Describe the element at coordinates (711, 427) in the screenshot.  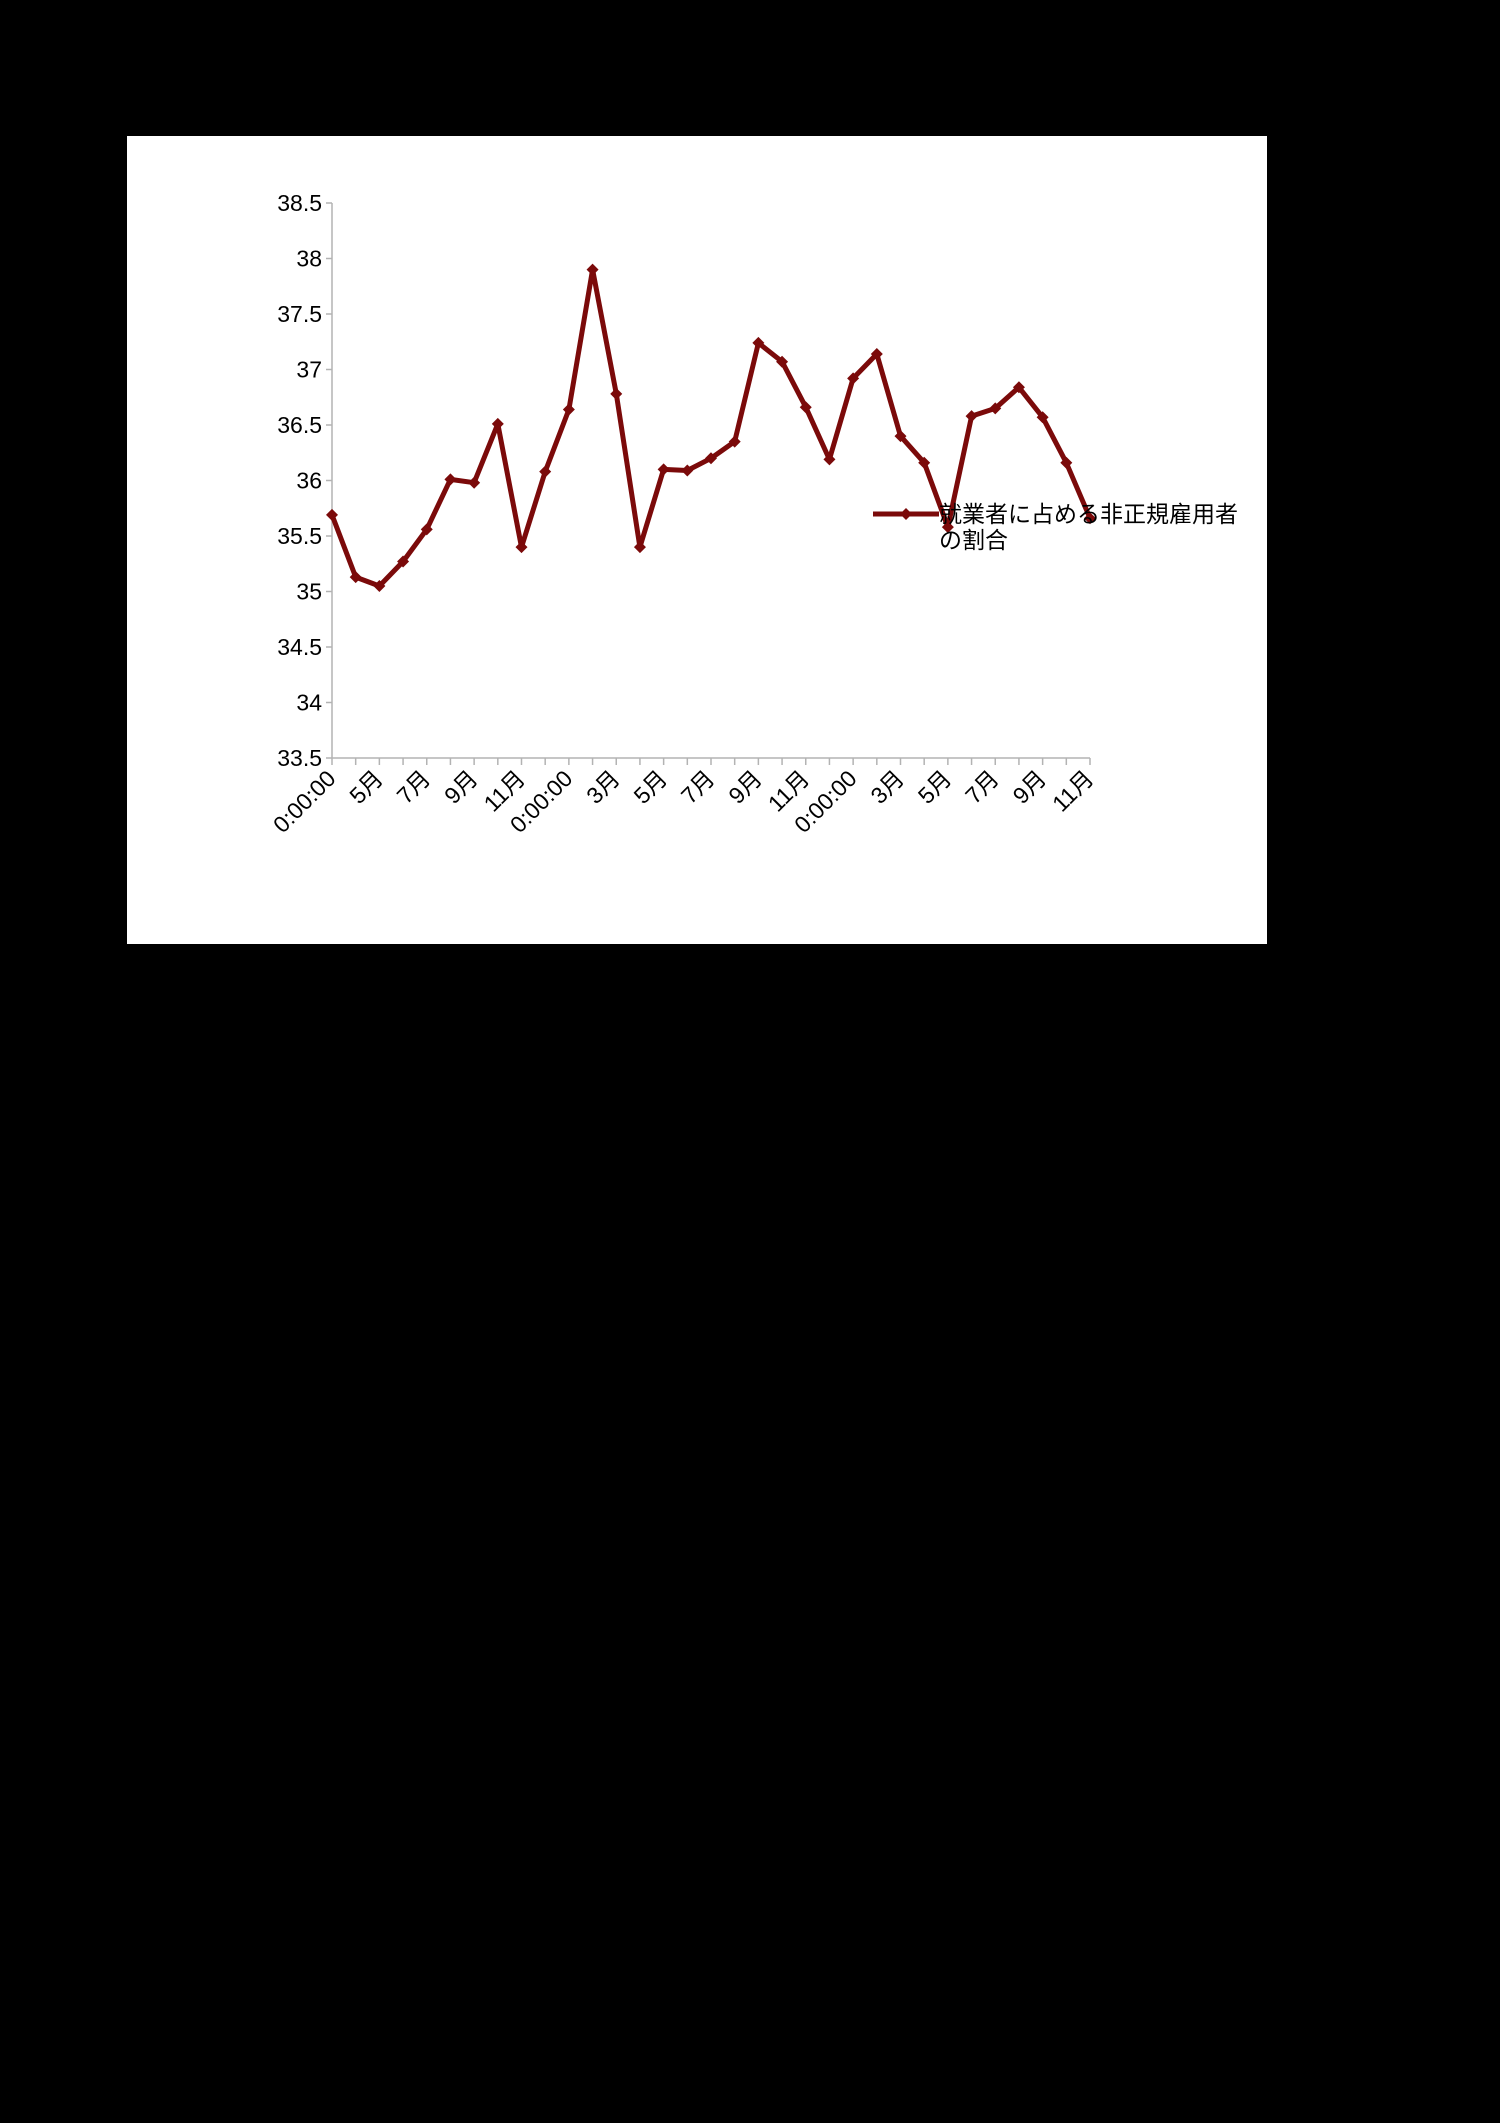
I see `series-layer` at that location.